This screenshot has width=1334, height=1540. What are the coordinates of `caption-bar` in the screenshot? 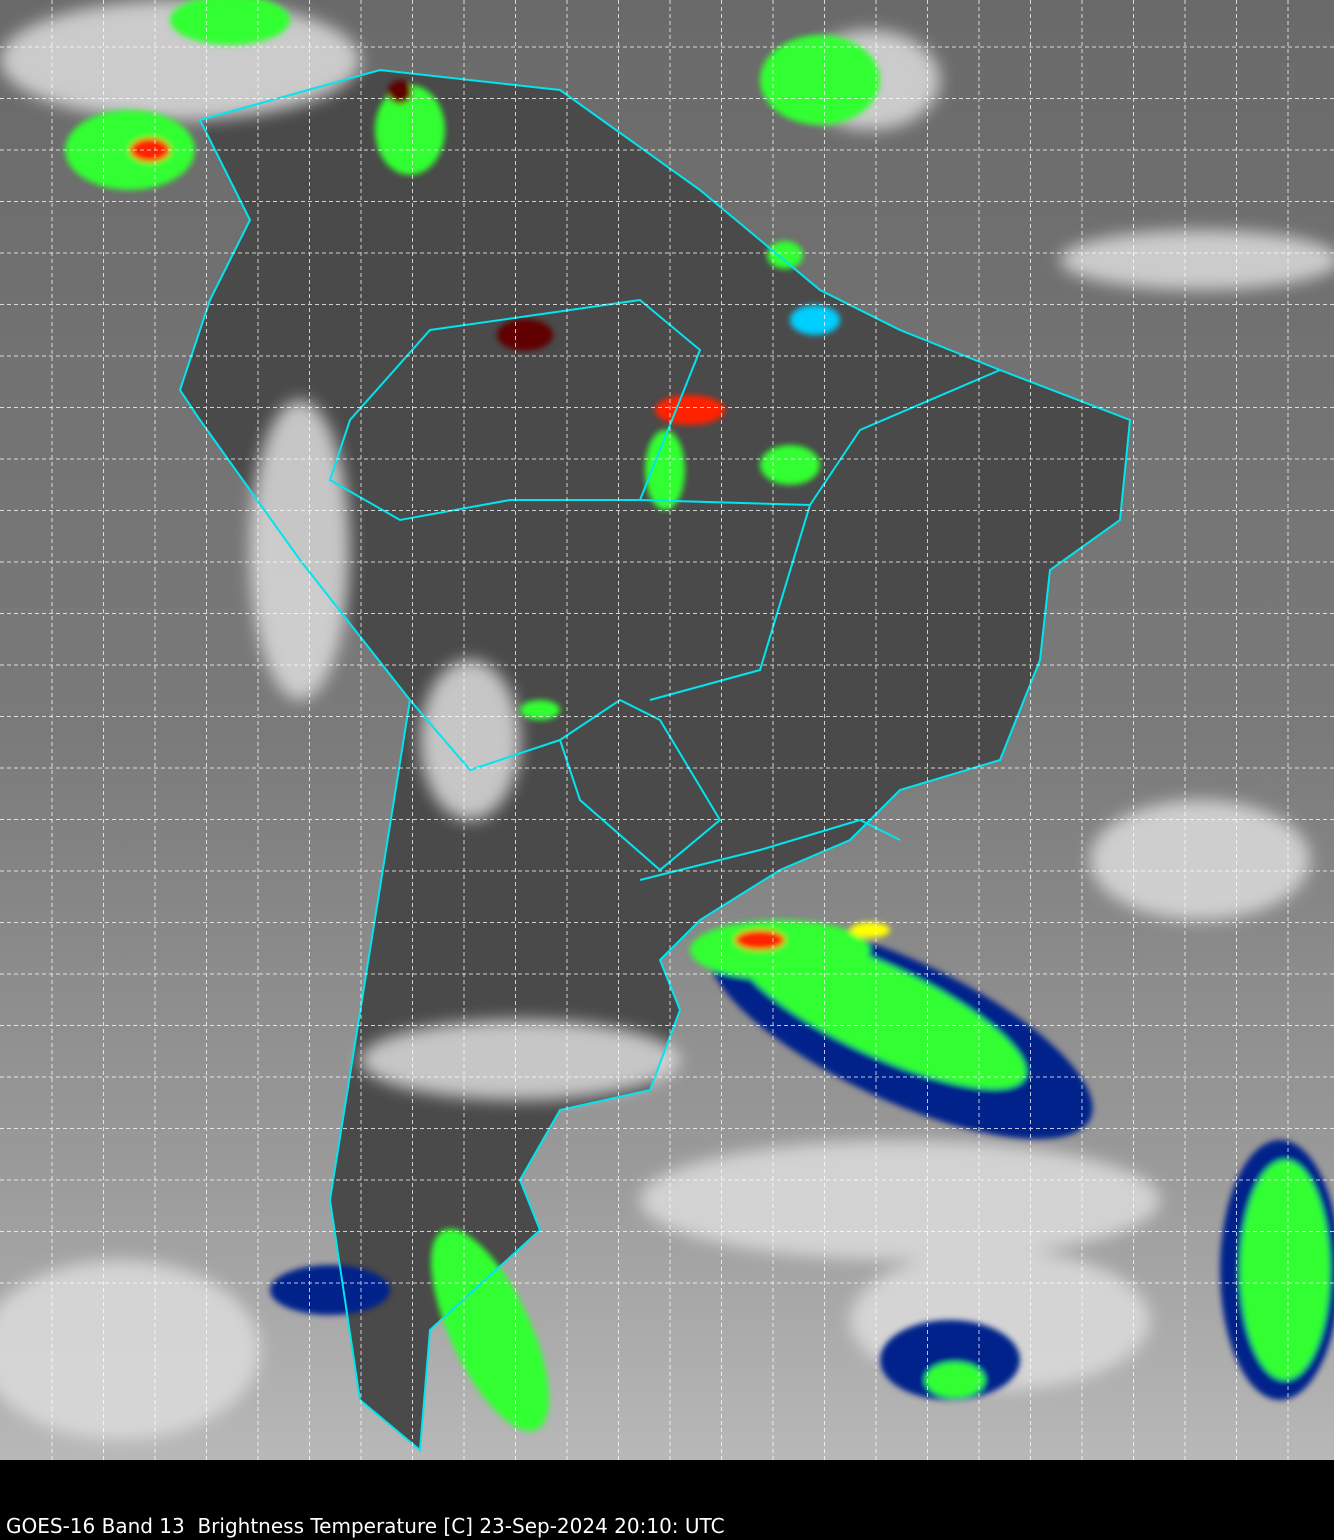 It's located at (667, 1500).